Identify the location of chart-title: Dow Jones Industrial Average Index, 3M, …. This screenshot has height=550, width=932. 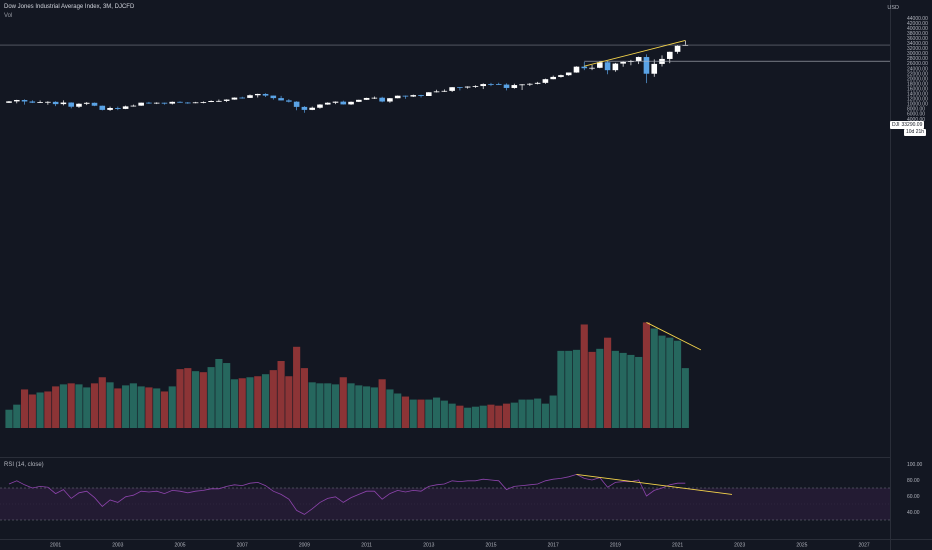
(69, 7).